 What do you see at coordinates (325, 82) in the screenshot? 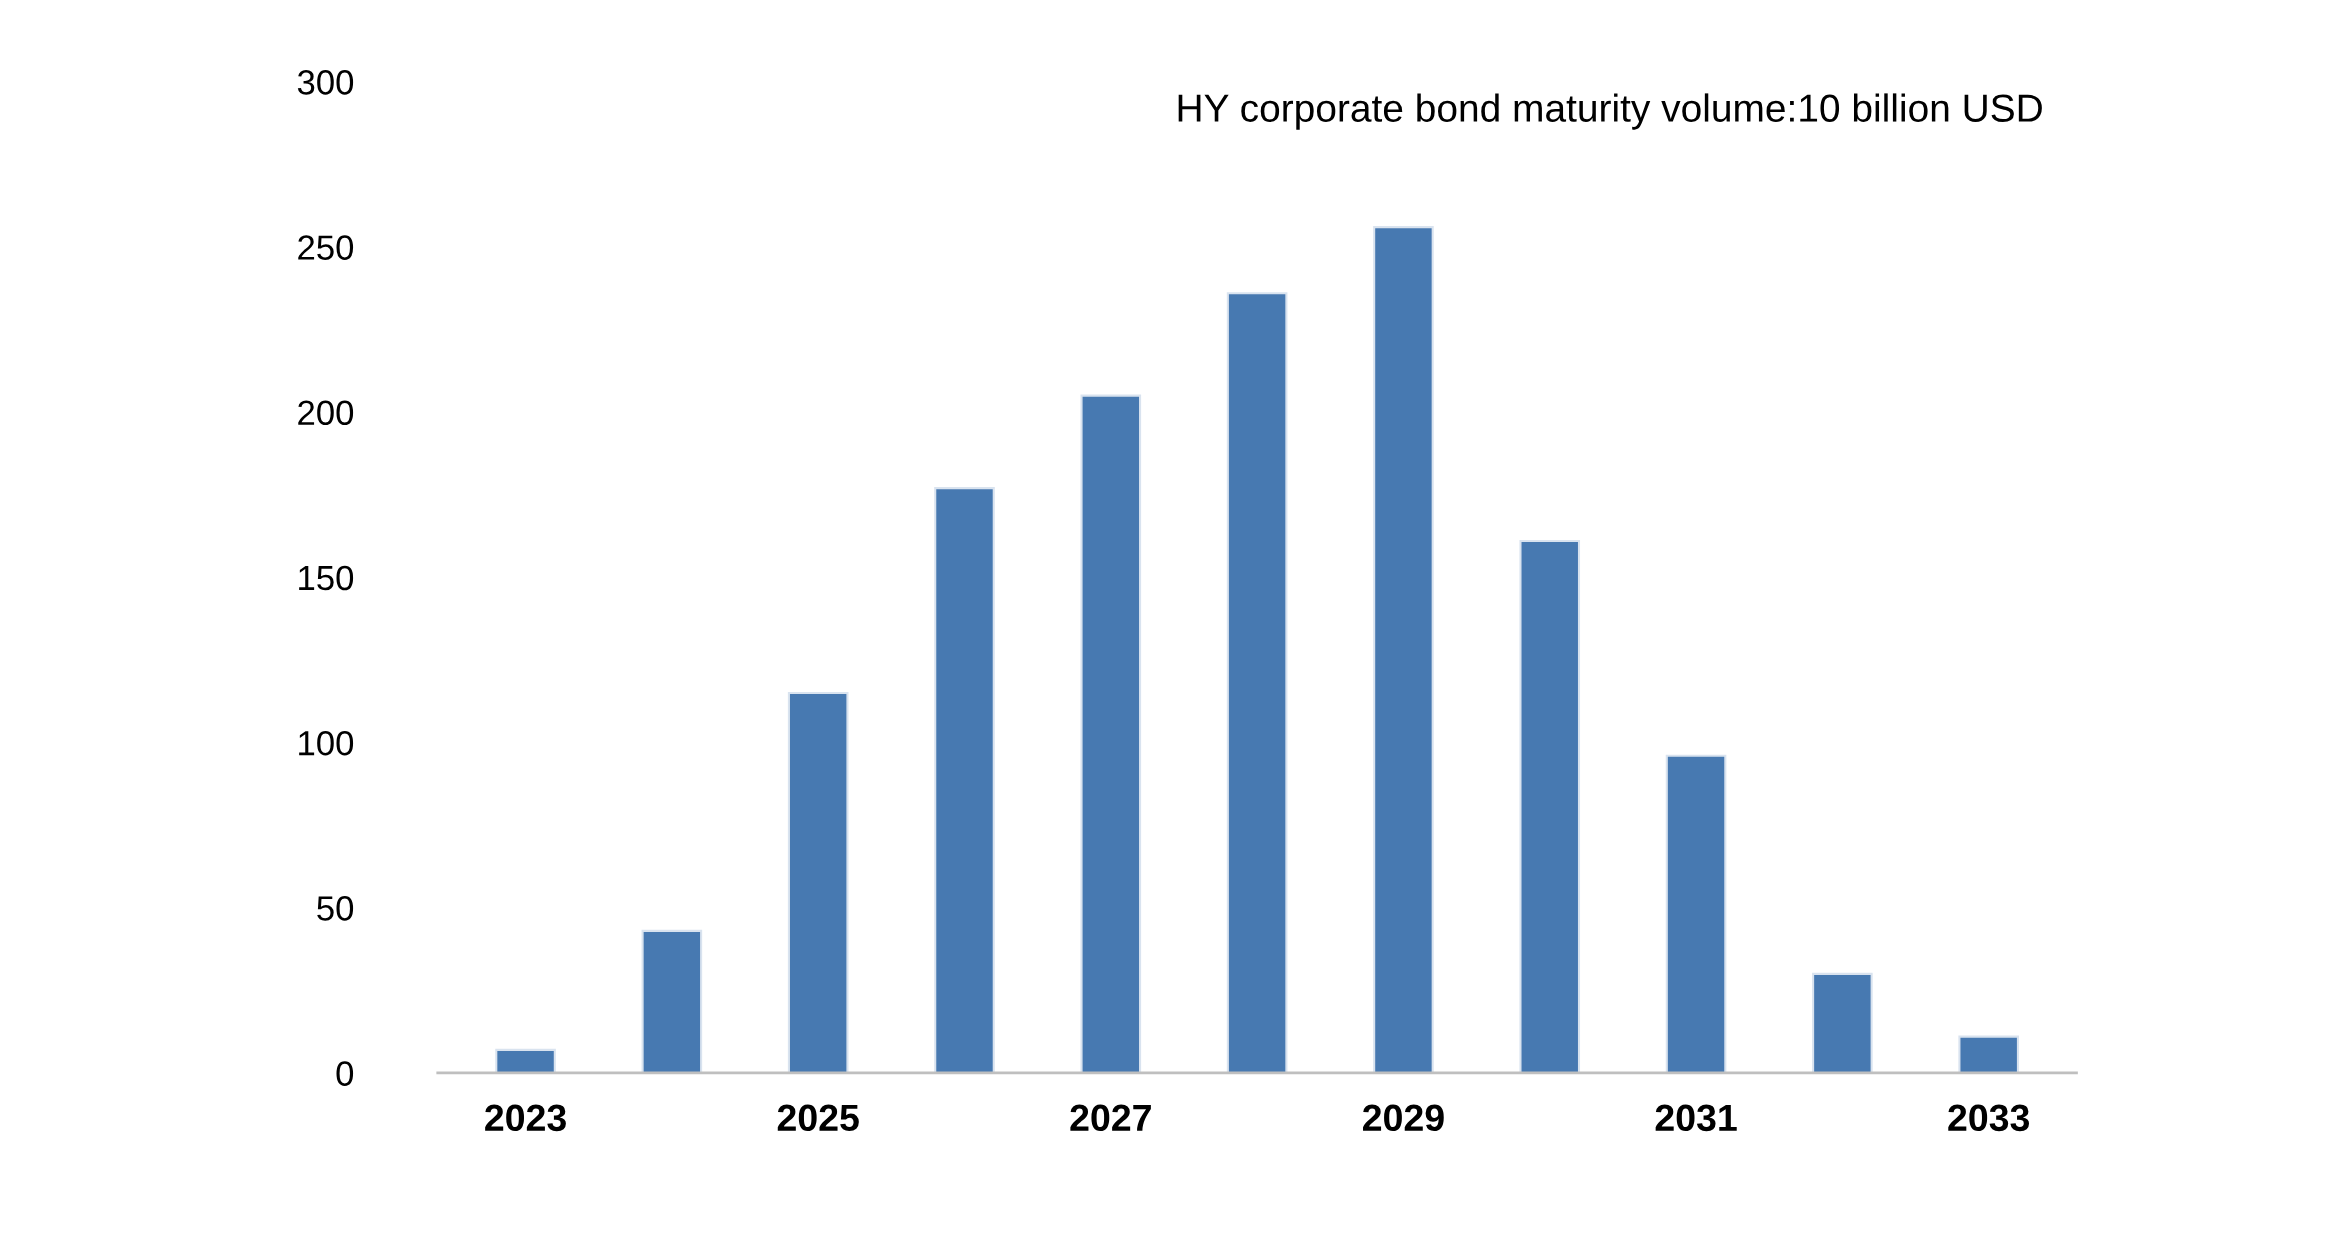
I see `y-tick-label: 300` at bounding box center [325, 82].